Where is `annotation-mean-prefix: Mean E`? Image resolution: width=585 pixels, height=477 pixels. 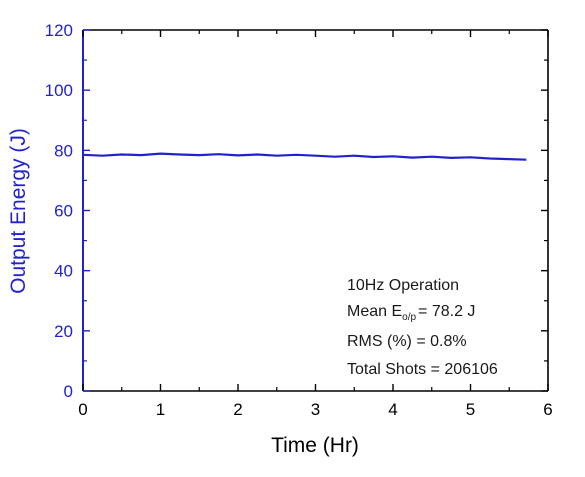 annotation-mean-prefix: Mean E is located at coordinates (374, 311).